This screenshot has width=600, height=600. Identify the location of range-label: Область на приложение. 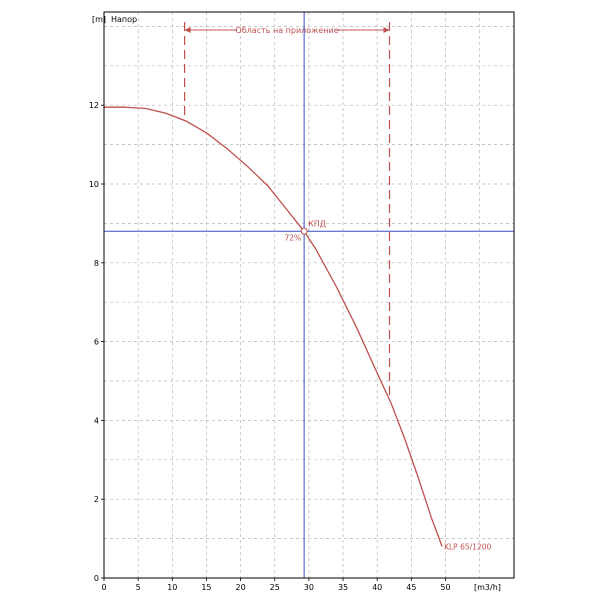
(286, 30).